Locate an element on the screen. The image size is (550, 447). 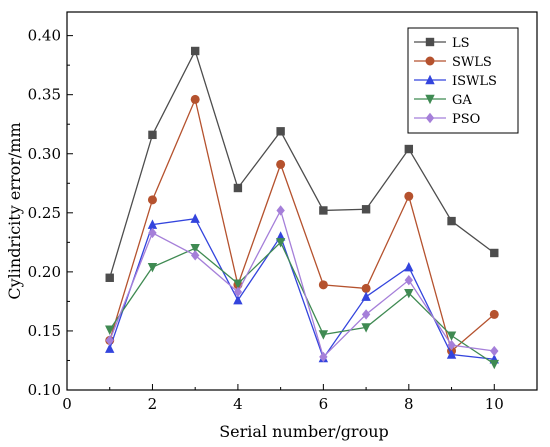
legend-label-iswls: ISWLS is located at coordinates (474, 81).